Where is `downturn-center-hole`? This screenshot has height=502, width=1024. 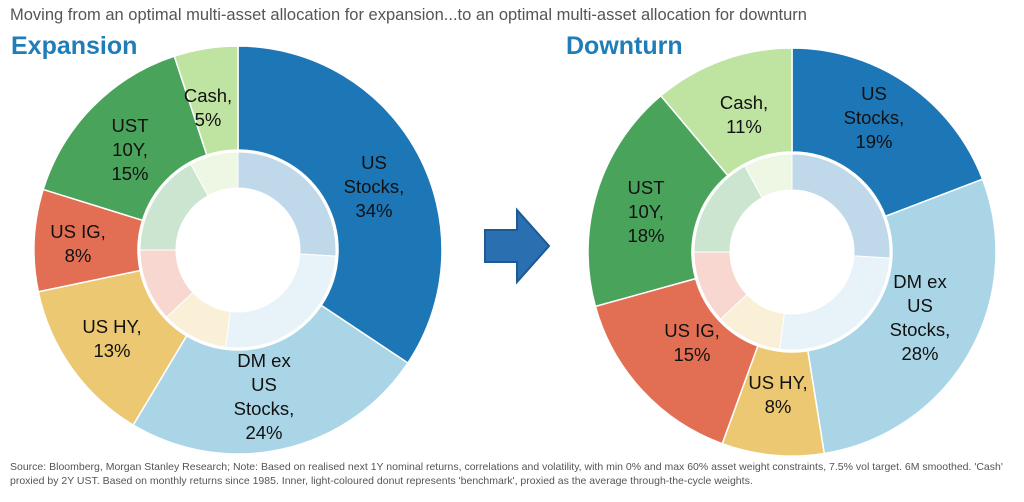 downturn-center-hole is located at coordinates (792, 252).